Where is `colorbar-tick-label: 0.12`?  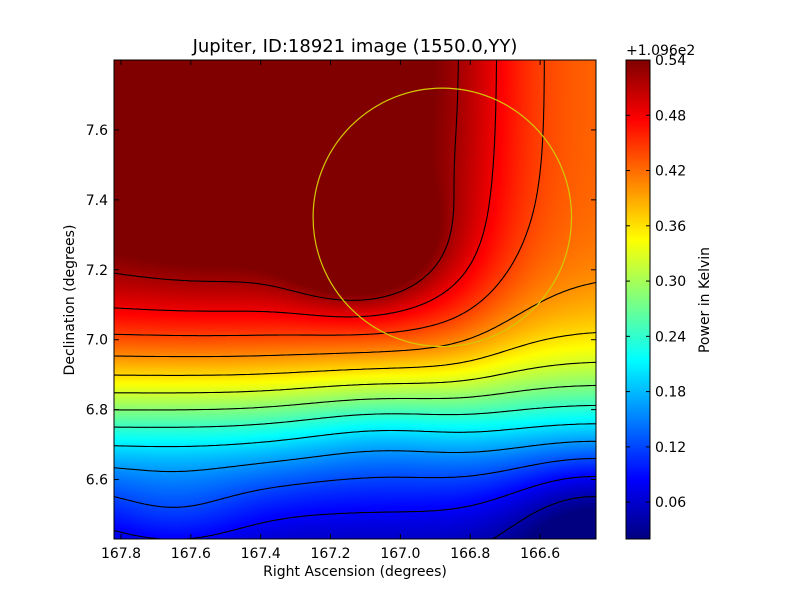 colorbar-tick-label: 0.12 is located at coordinates (670, 448).